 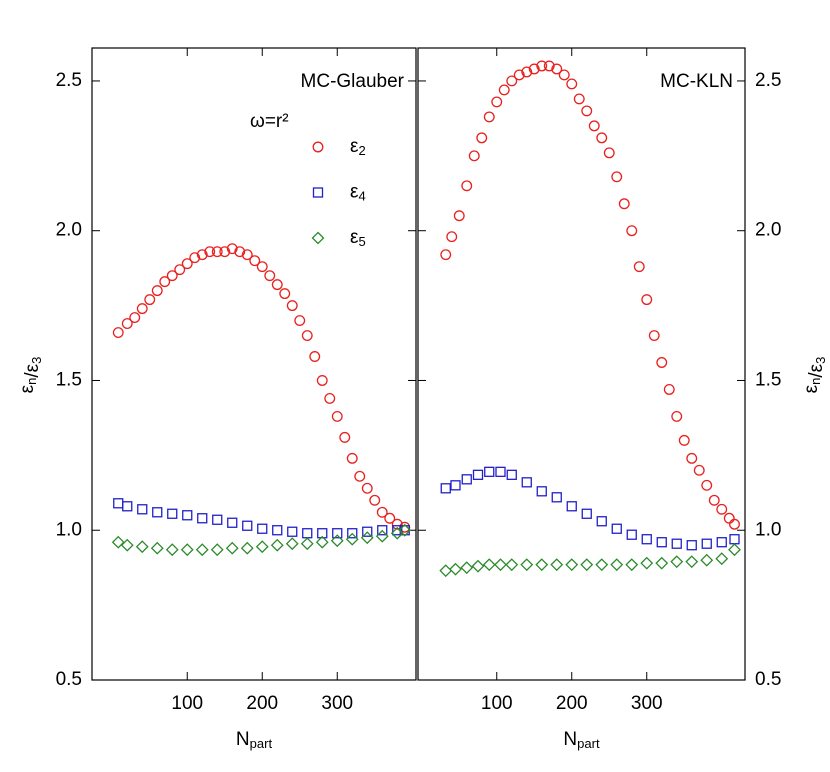 I want to click on annotation: ω=r², so click(x=269, y=121).